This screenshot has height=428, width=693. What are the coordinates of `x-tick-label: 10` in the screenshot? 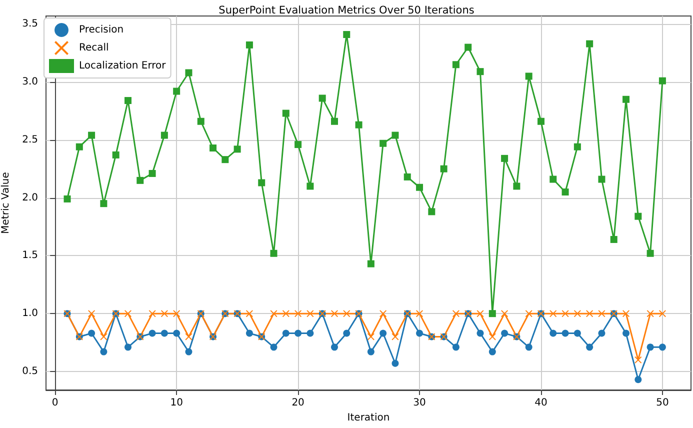 It's located at (176, 403).